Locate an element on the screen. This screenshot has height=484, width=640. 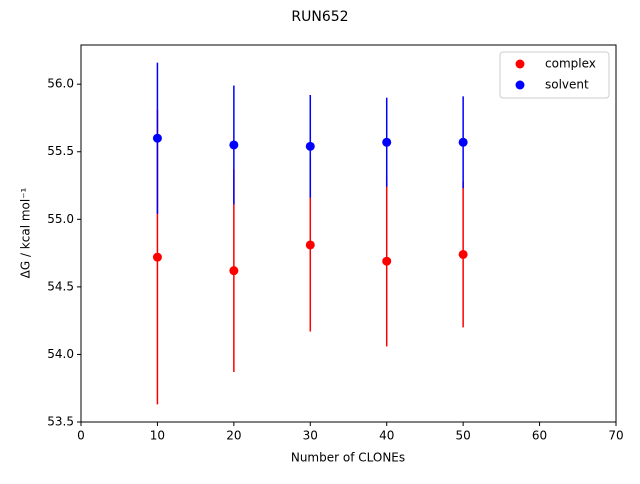
x-tick-label: 50 is located at coordinates (463, 436).